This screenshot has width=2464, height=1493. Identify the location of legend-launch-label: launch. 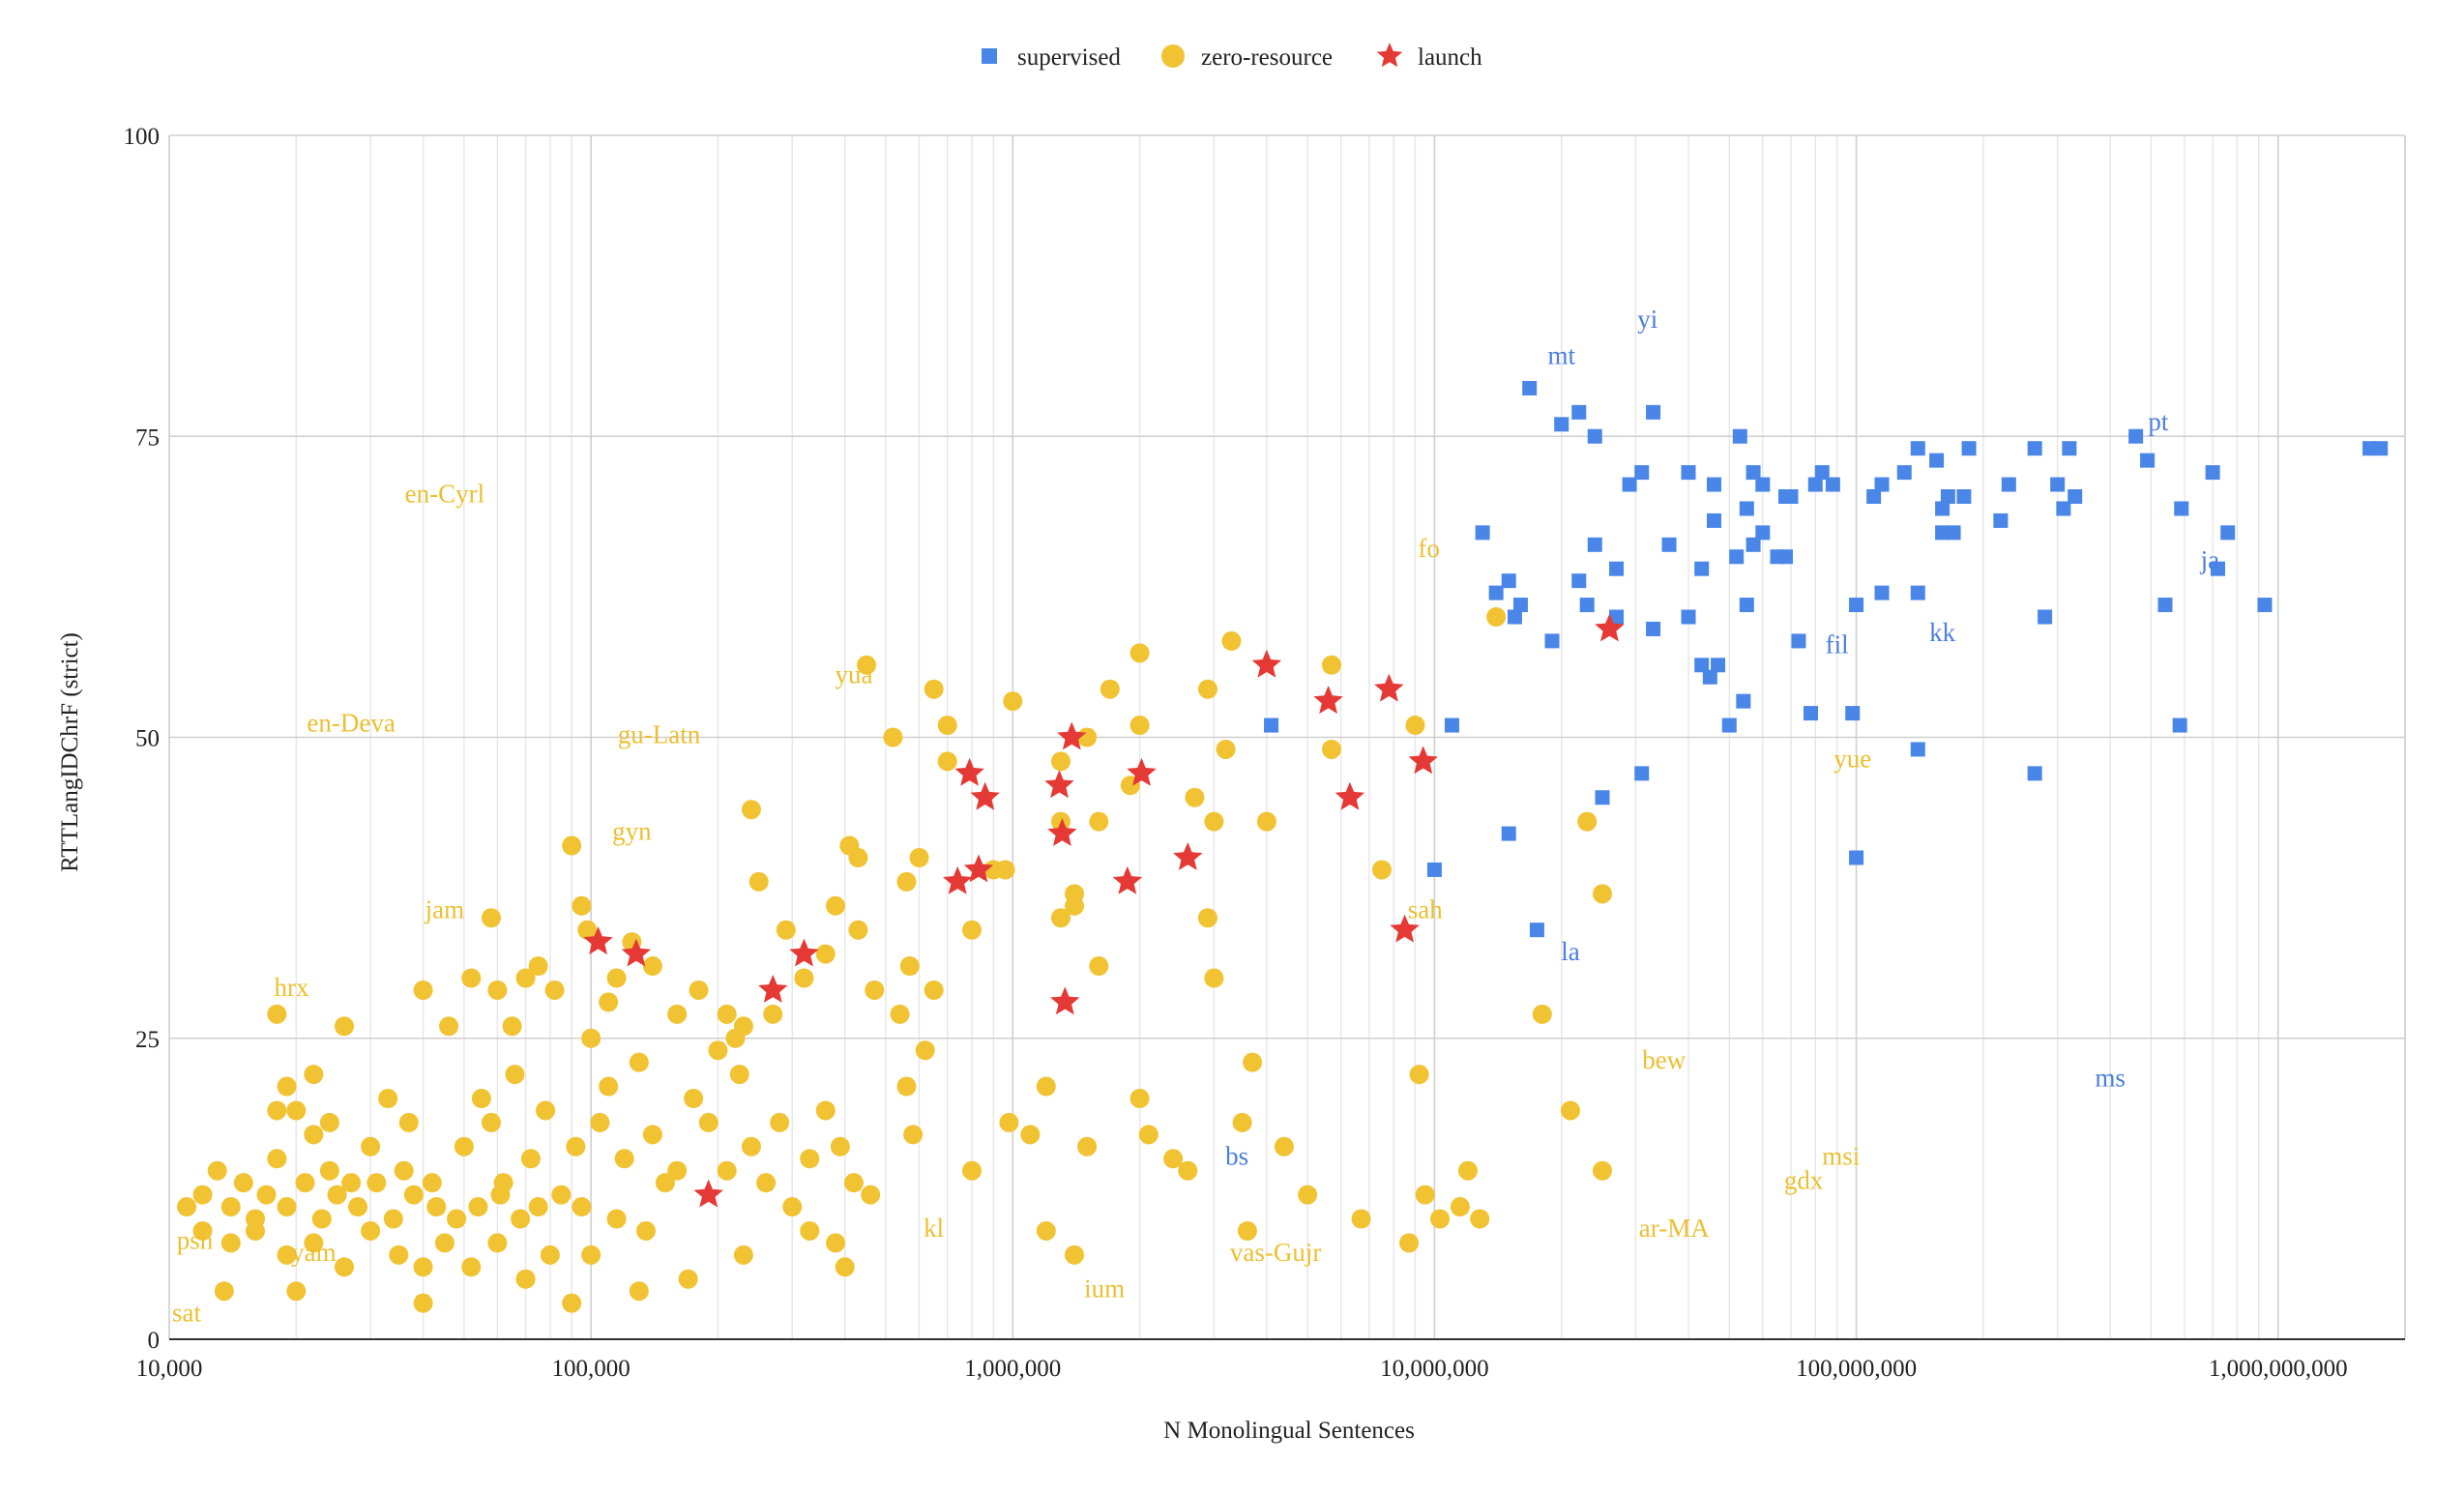
(1450, 58).